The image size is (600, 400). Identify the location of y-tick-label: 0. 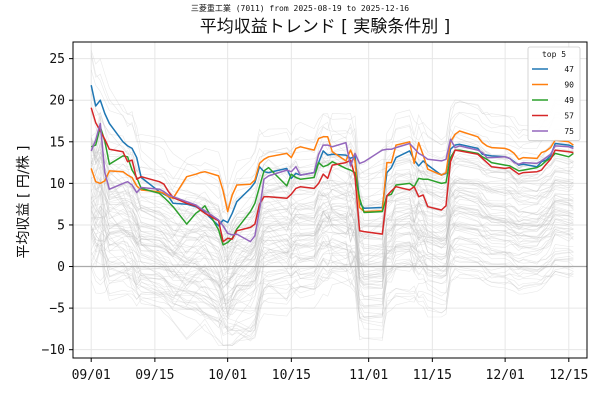
(61, 267).